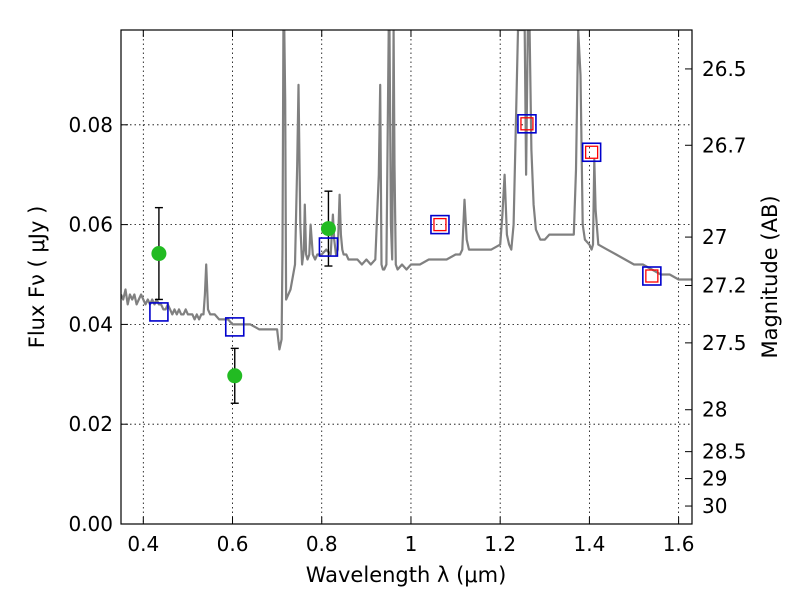 This screenshot has width=800, height=600. I want to click on y2-tick-label: 27, so click(714, 237).